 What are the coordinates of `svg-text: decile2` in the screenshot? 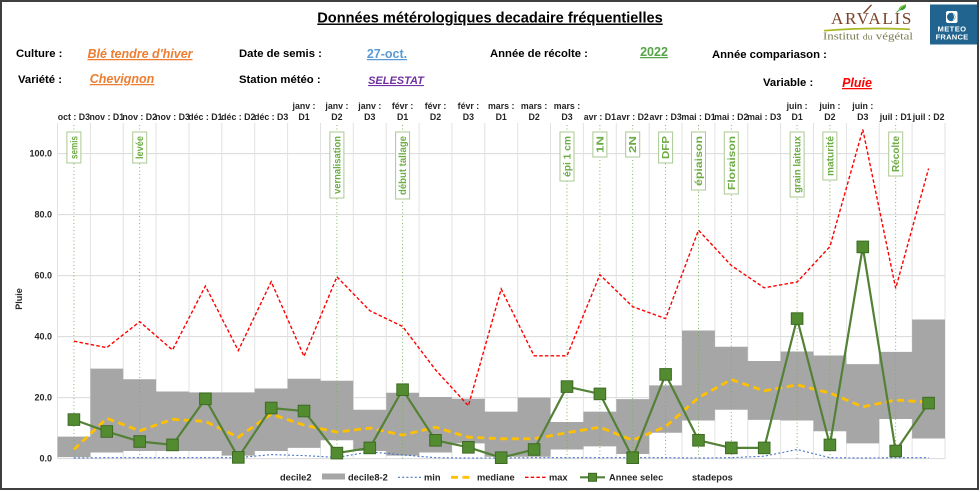 It's located at (296, 478).